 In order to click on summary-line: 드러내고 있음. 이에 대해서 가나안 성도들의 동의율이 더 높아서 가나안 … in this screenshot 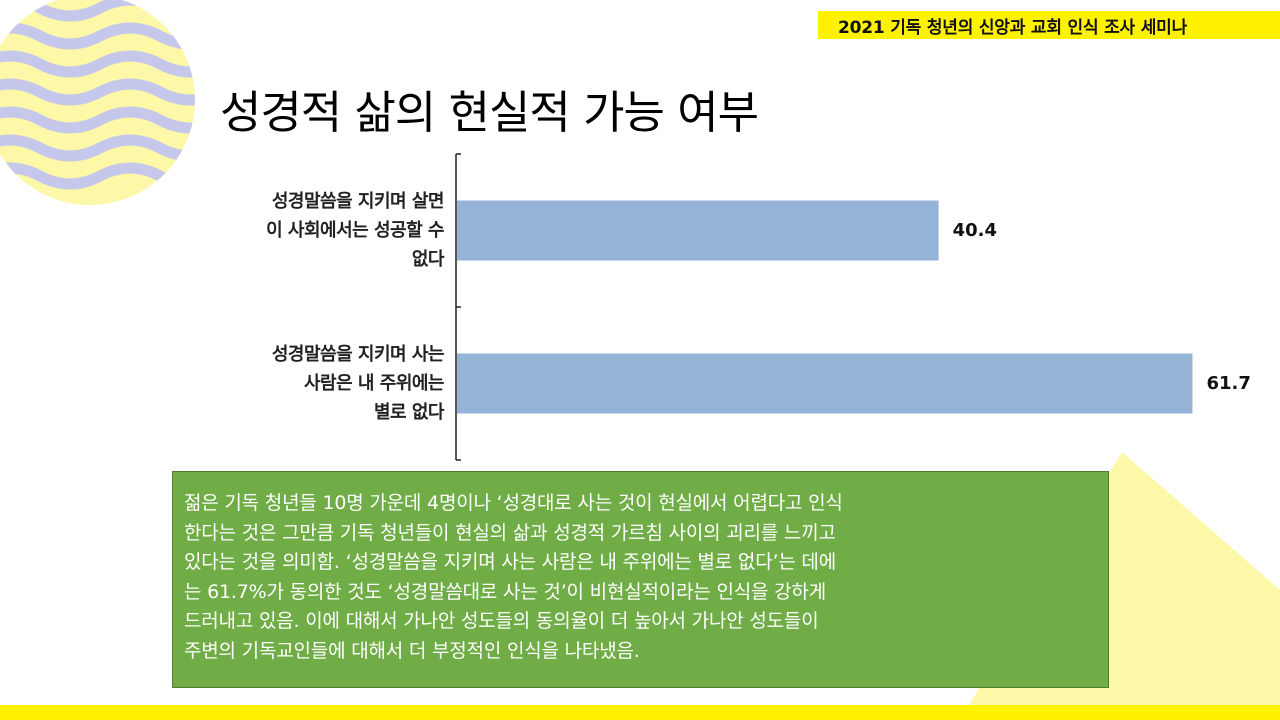, I will do `click(501, 621)`.